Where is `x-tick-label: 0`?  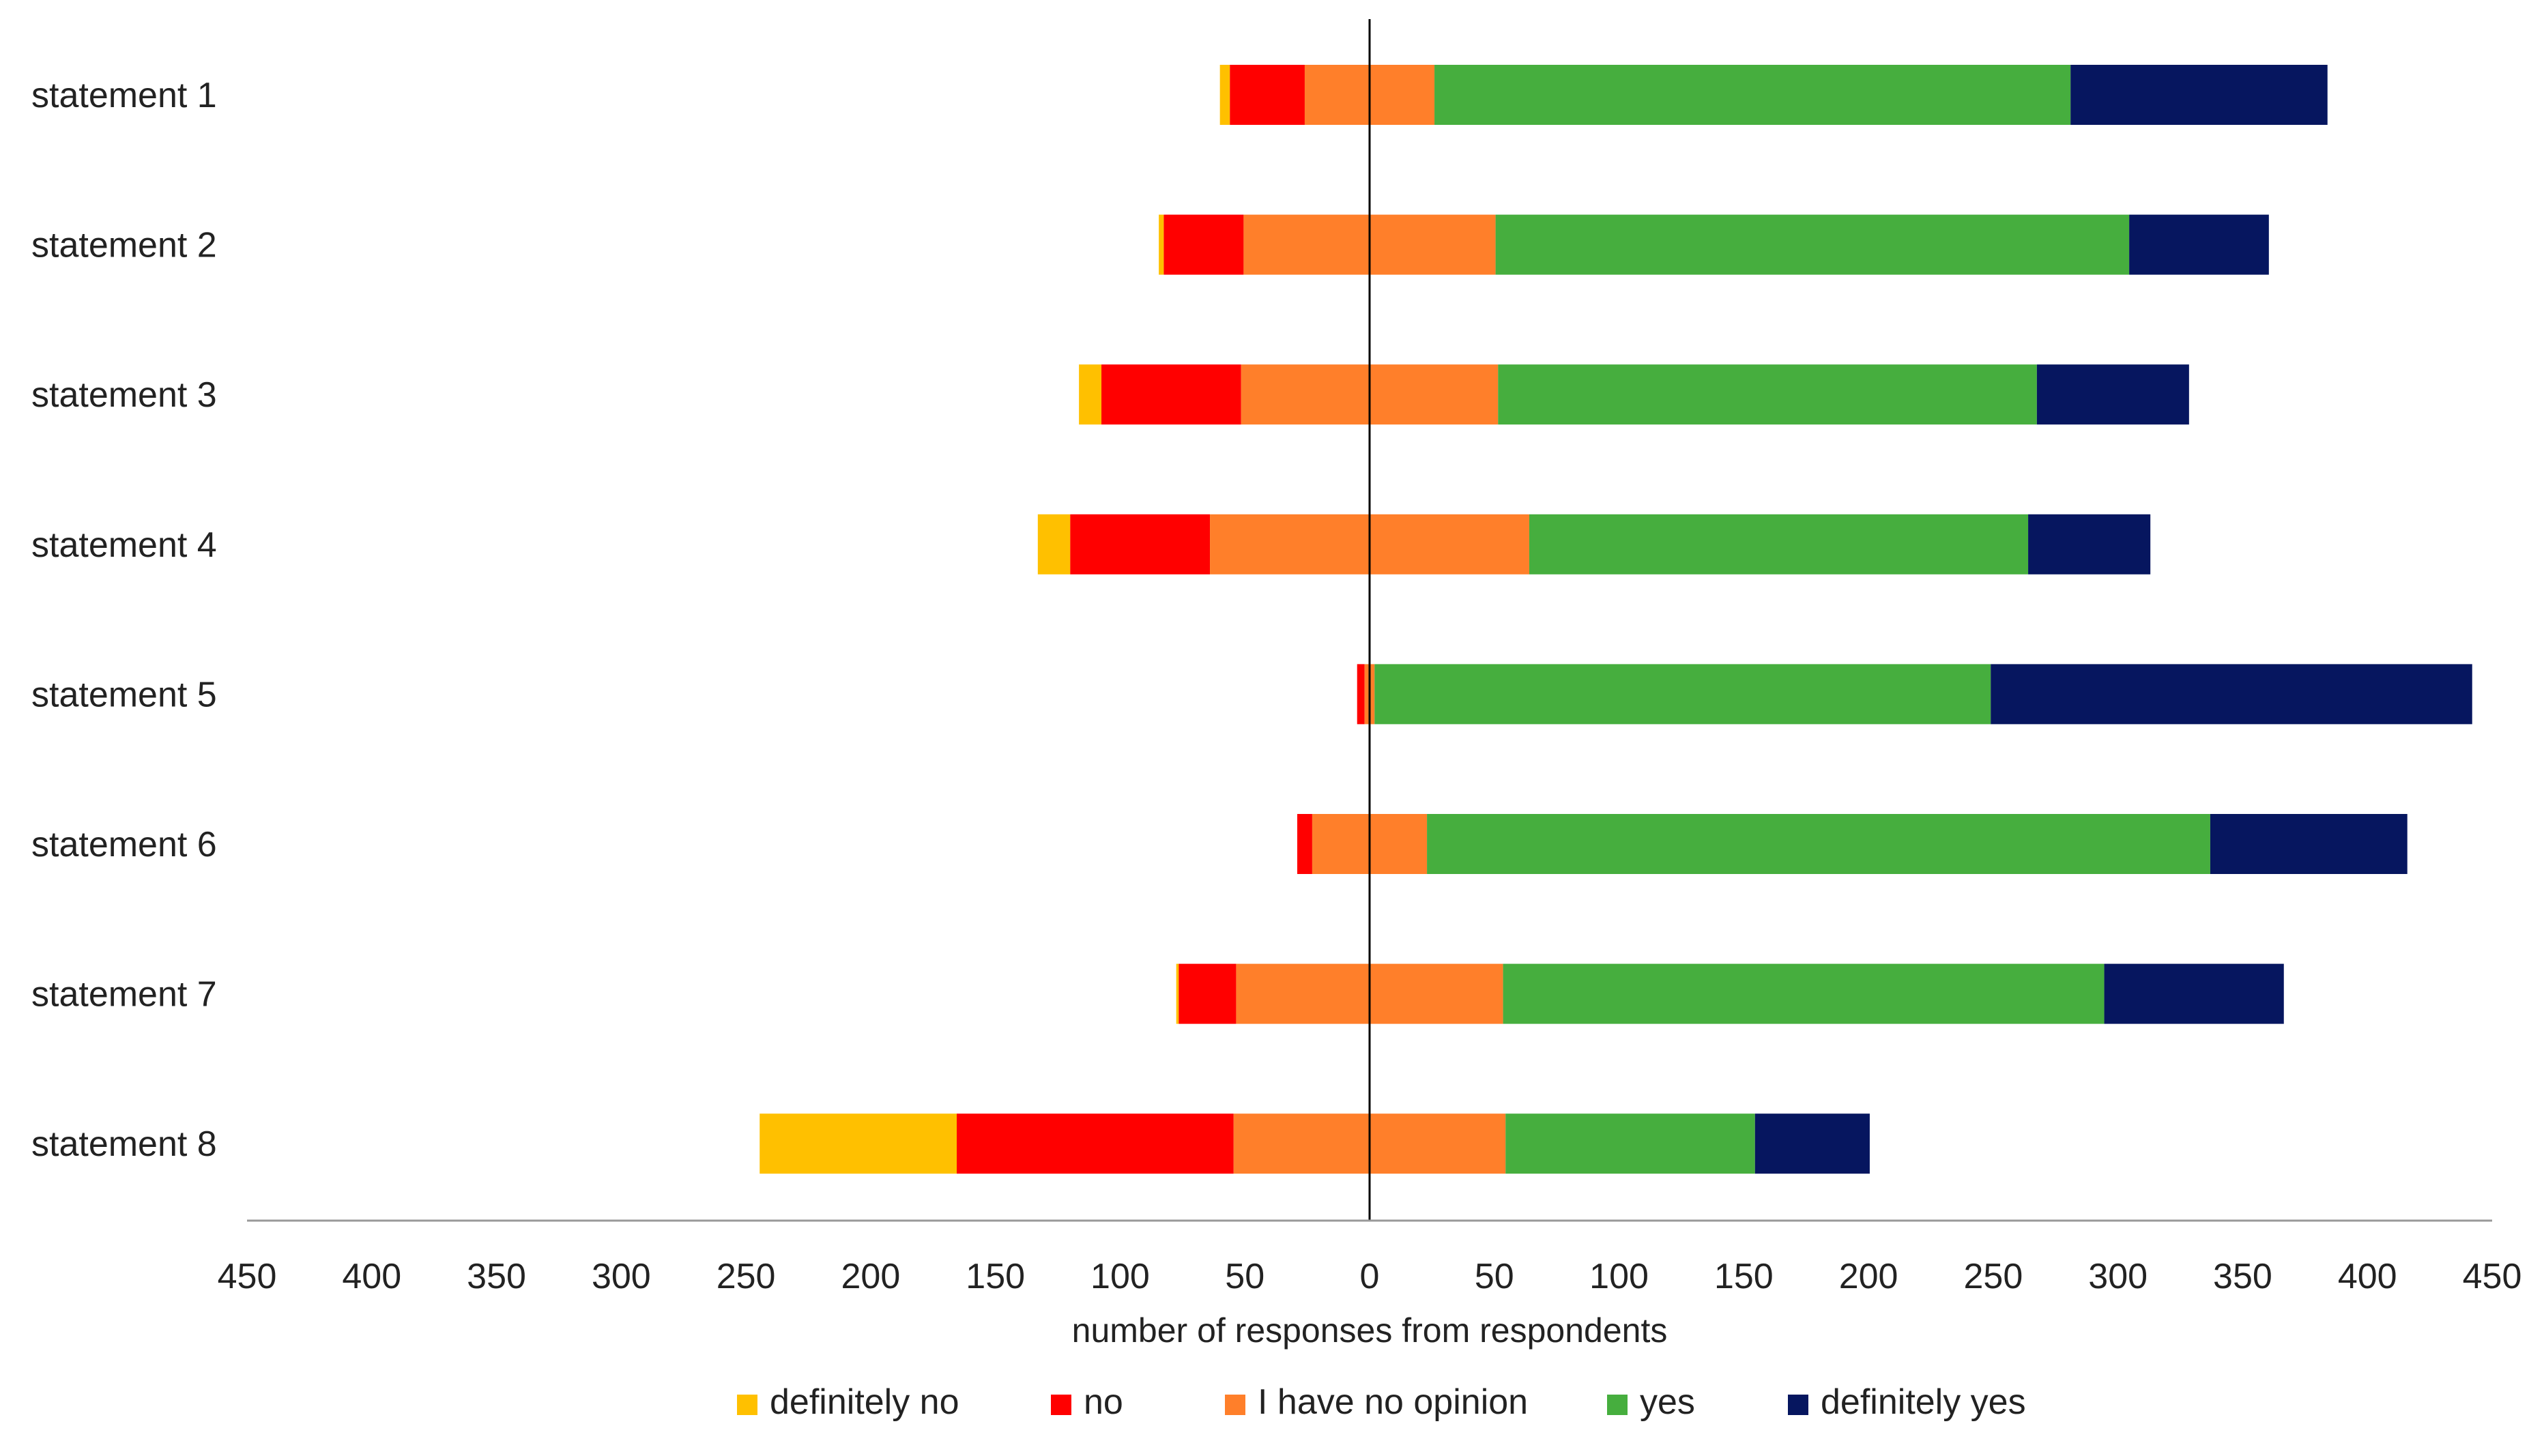 x-tick-label: 0 is located at coordinates (1370, 1276).